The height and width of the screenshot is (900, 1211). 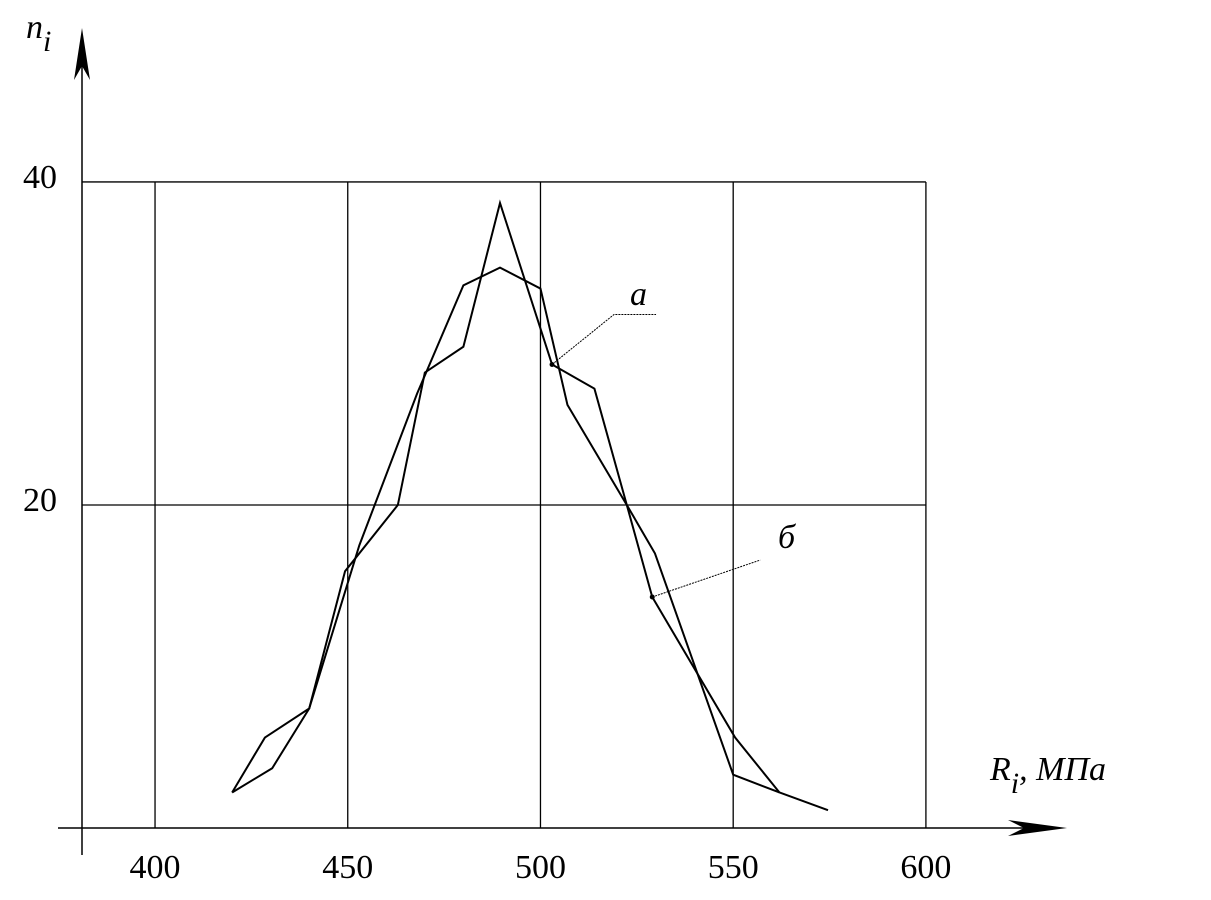 I want to click on y-axis-arrow, so click(x=82, y=54).